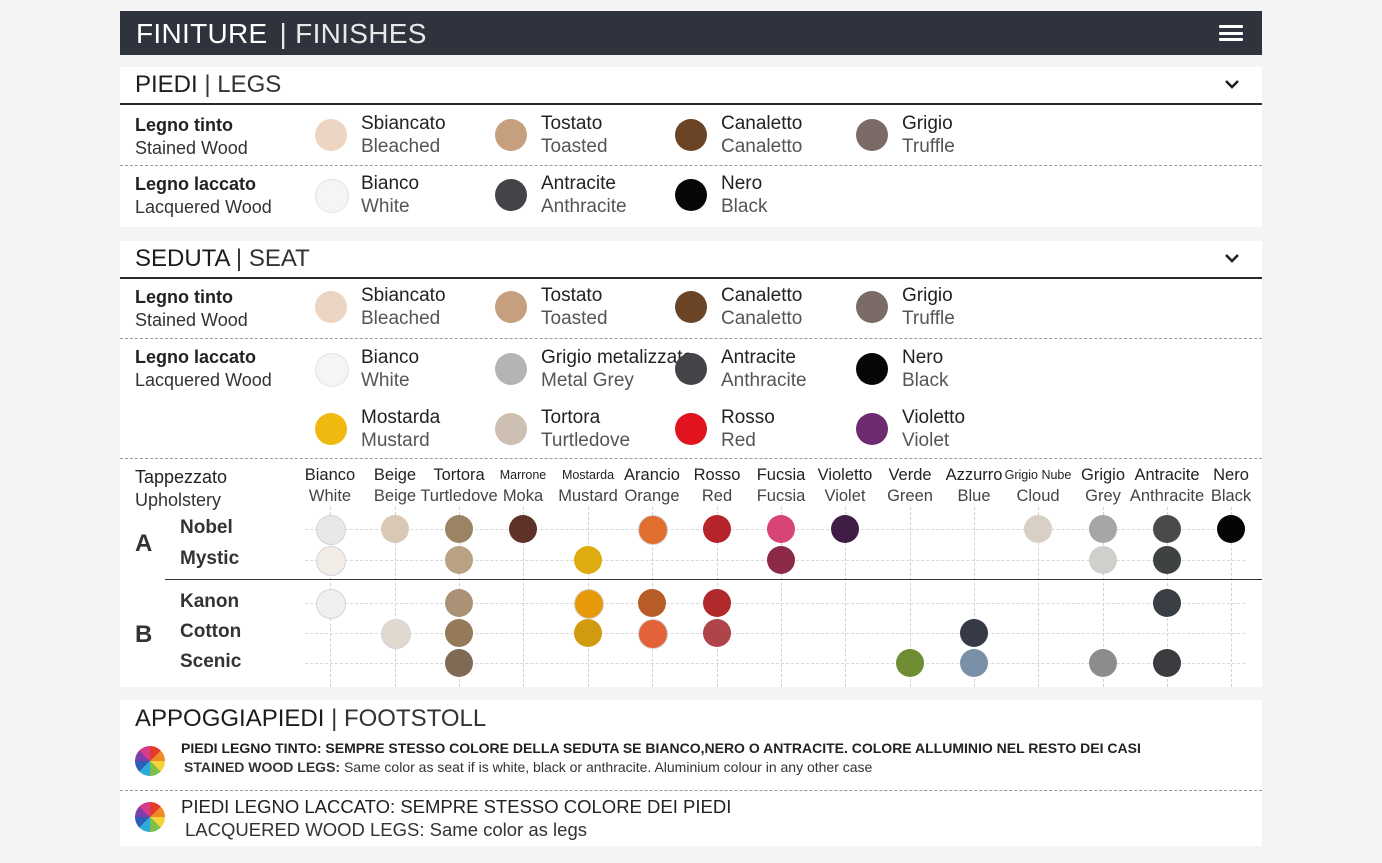  I want to click on finish-name-italian: Mostarda, so click(401, 417).